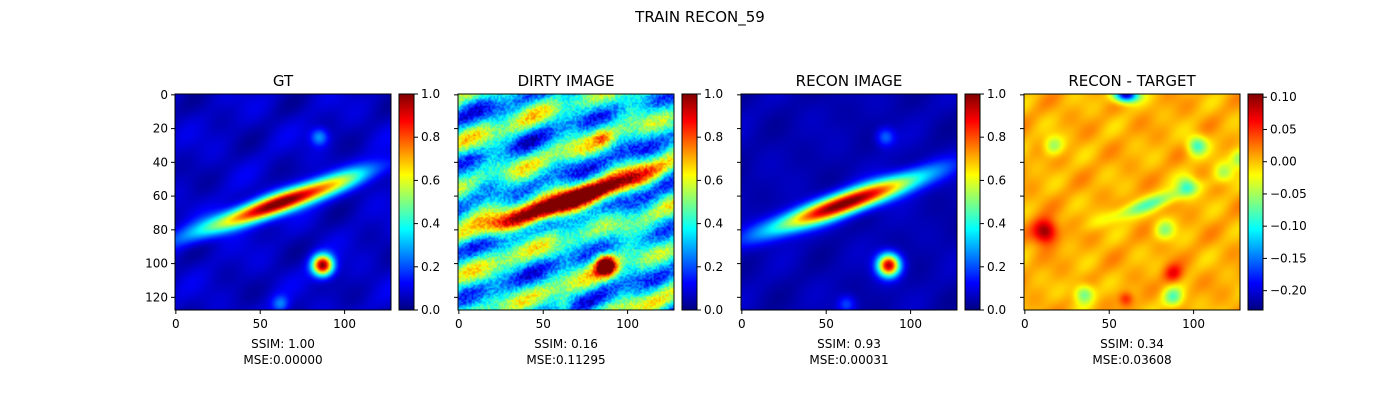 Image resolution: width=1400 pixels, height=400 pixels. Describe the element at coordinates (160, 230) in the screenshot. I see `y-tick-label: 80` at that location.